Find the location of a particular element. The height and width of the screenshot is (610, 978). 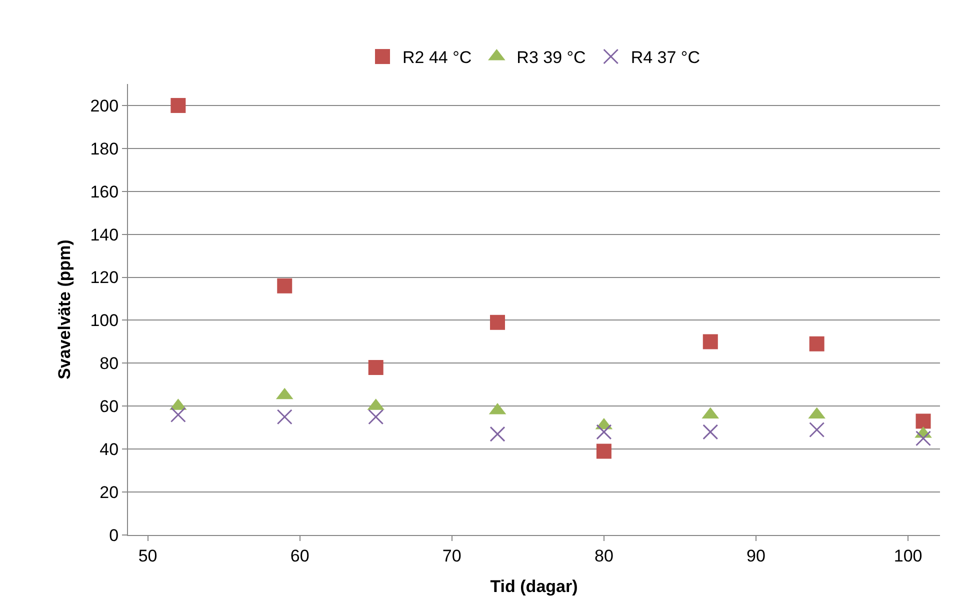

x-tick-label: 70 is located at coordinates (452, 556).